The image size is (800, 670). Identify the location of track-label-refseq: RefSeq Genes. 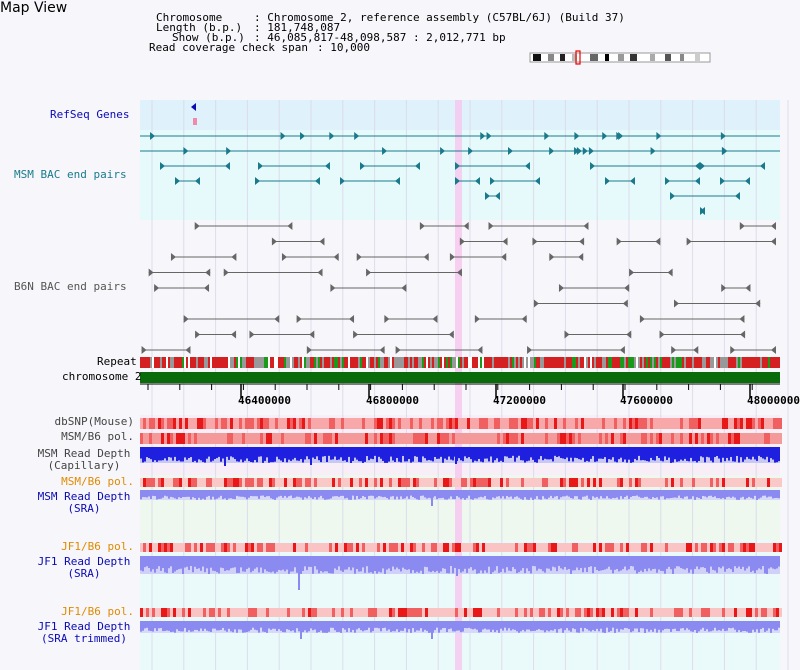
(90, 114).